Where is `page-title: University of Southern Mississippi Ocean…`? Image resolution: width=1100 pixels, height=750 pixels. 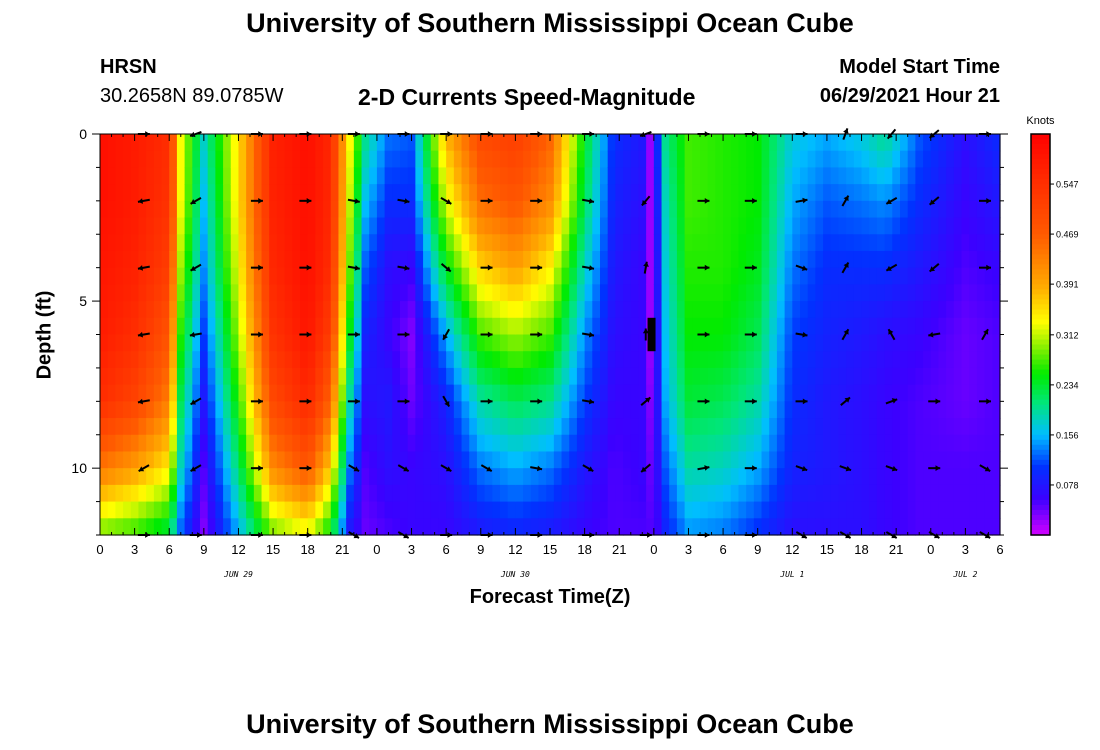
page-title: University of Southern Mississippi Ocean… is located at coordinates (550, 23).